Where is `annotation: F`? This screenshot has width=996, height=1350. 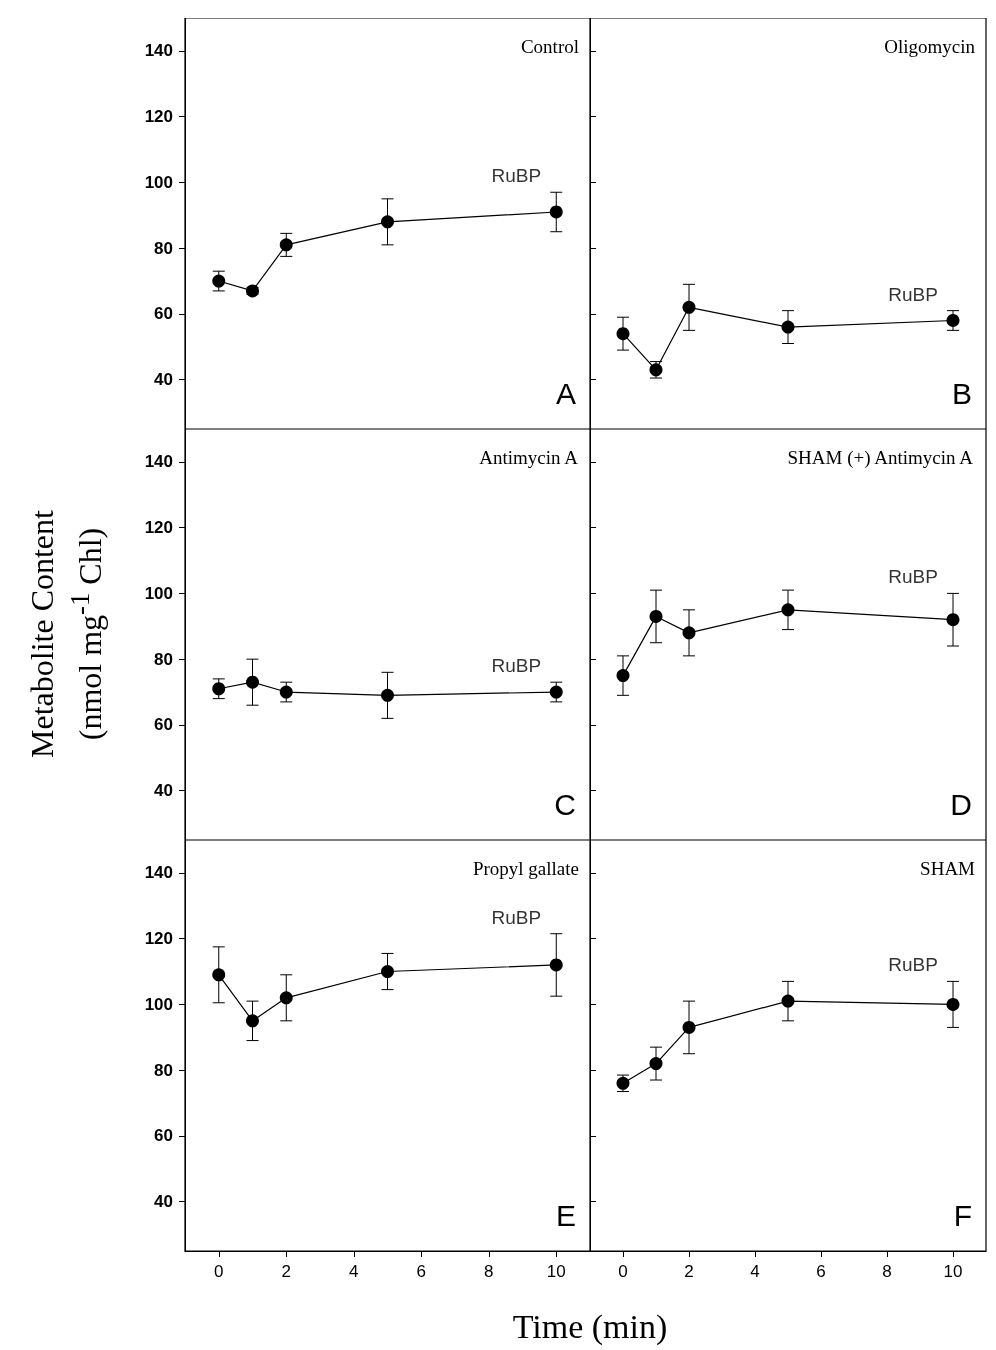 annotation: F is located at coordinates (962, 1215).